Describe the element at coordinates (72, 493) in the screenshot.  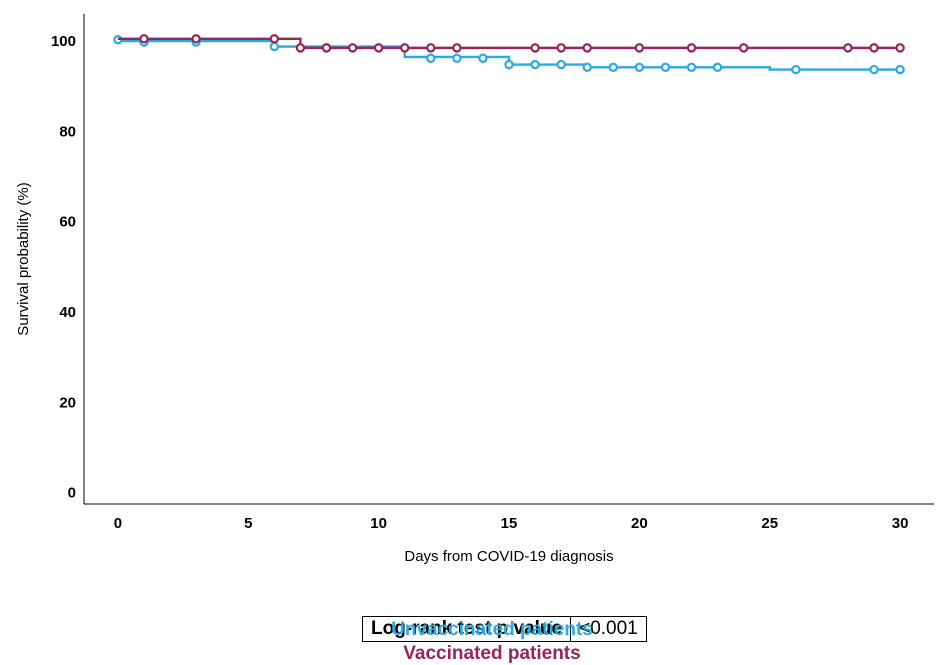
I see `y-tick-label: 0` at that location.